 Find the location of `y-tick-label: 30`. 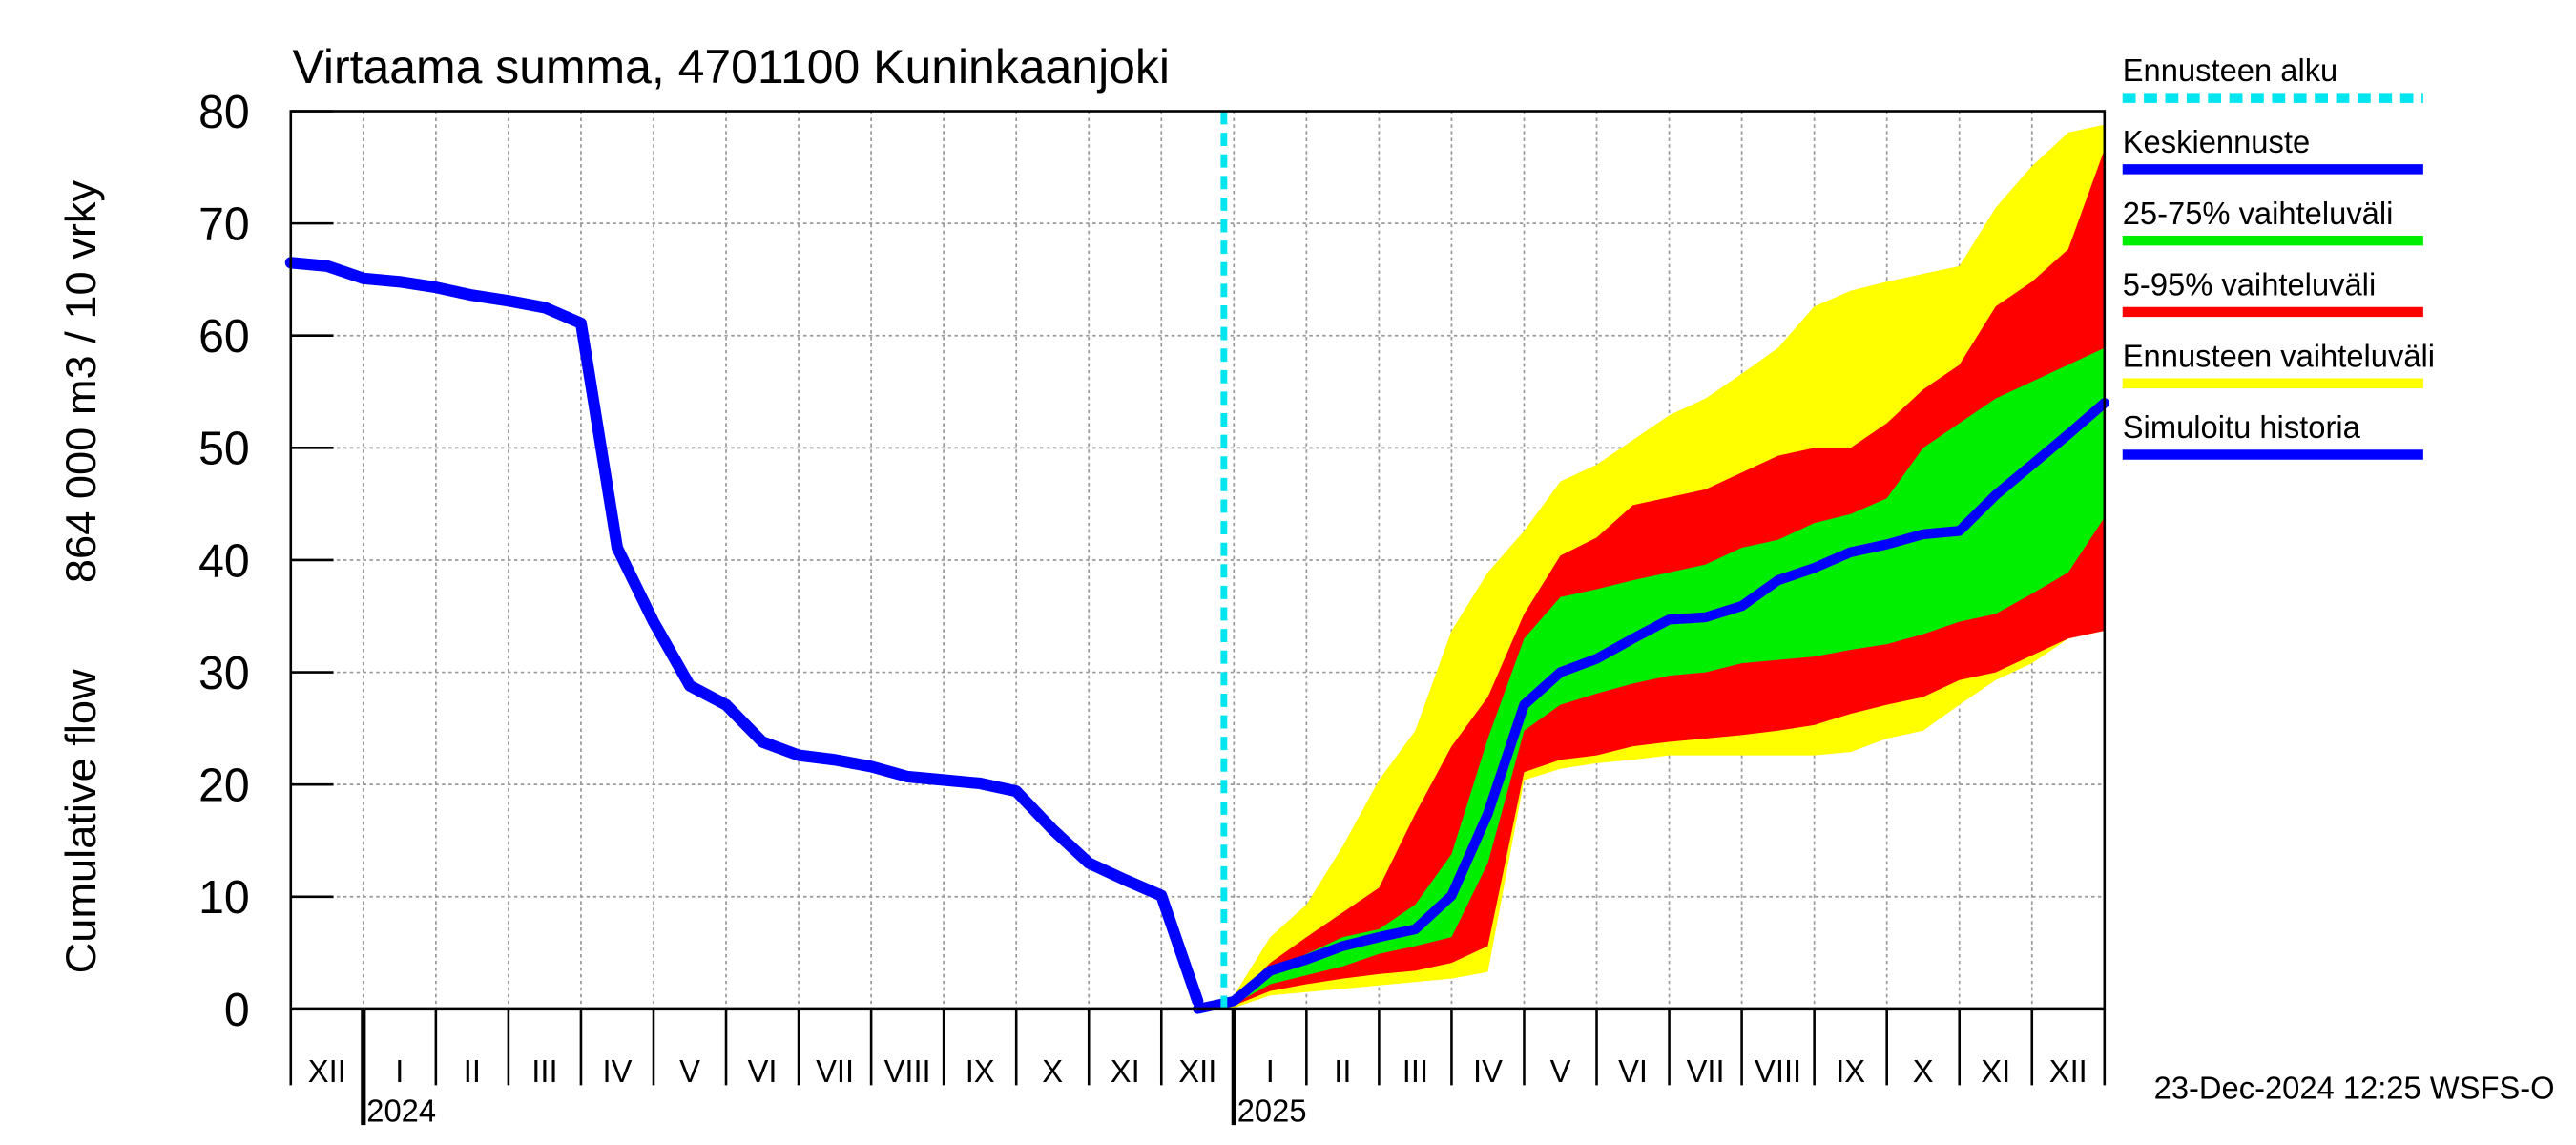

y-tick-label: 30 is located at coordinates (224, 674).